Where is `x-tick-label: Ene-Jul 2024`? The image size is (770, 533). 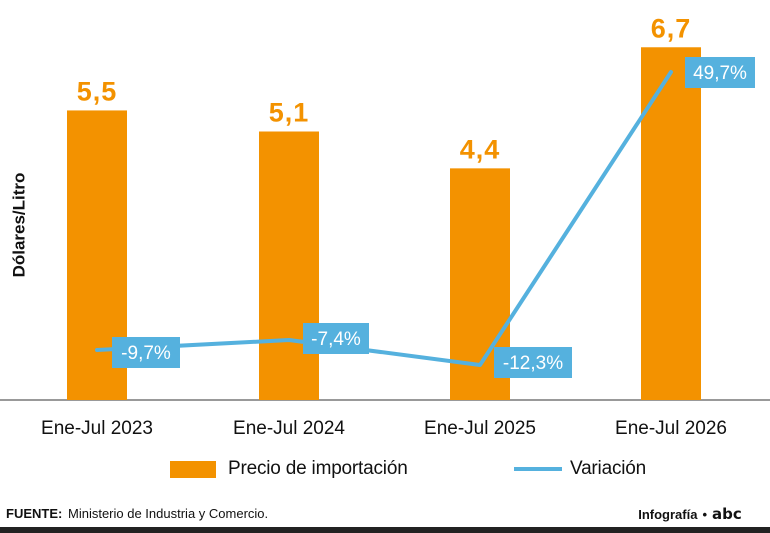 x-tick-label: Ene-Jul 2024 is located at coordinates (289, 428).